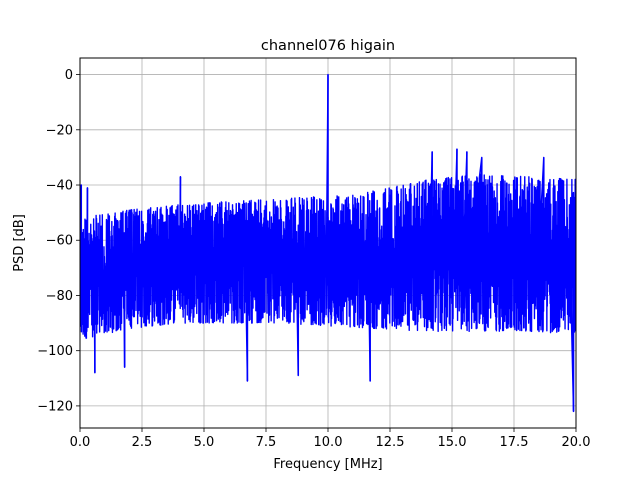  What do you see at coordinates (514, 442) in the screenshot?
I see `x-tick-label: 17.5` at bounding box center [514, 442].